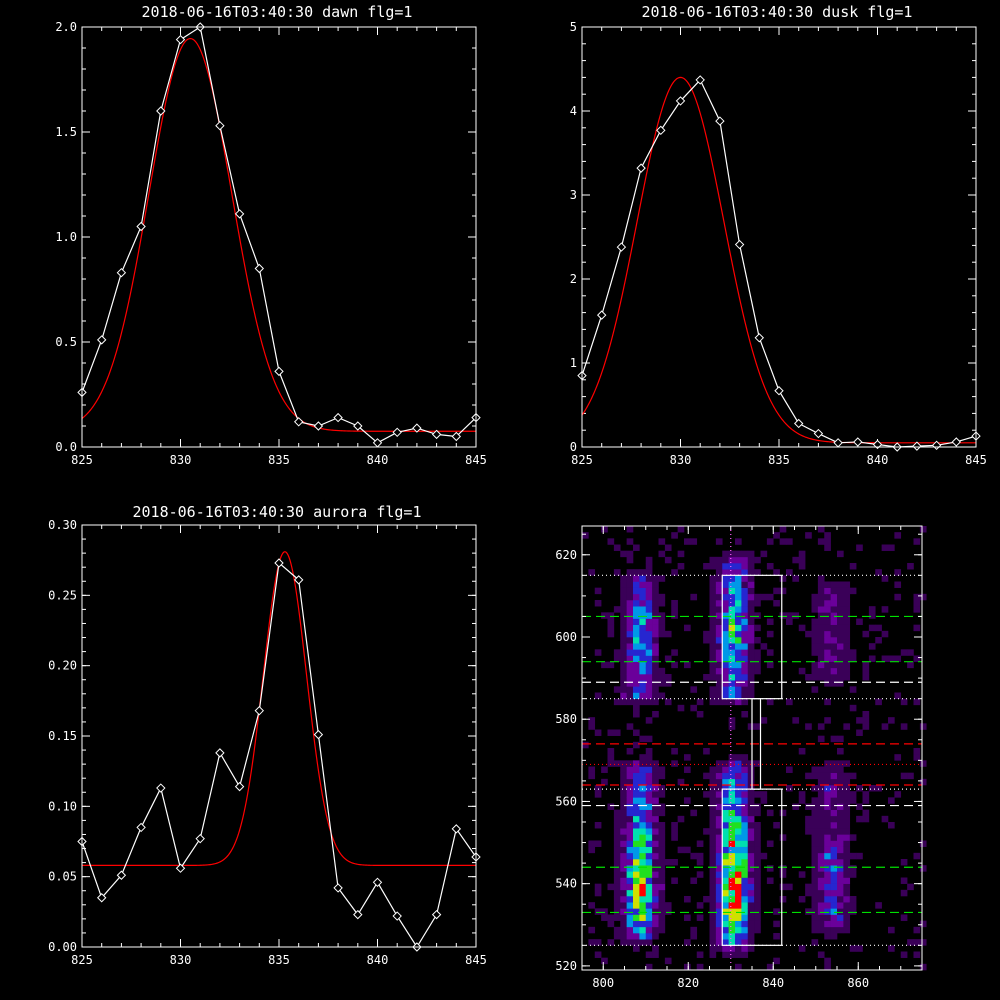 This screenshot has width=1000, height=1000. I want to click on x-tick-label: 830, so click(181, 960).